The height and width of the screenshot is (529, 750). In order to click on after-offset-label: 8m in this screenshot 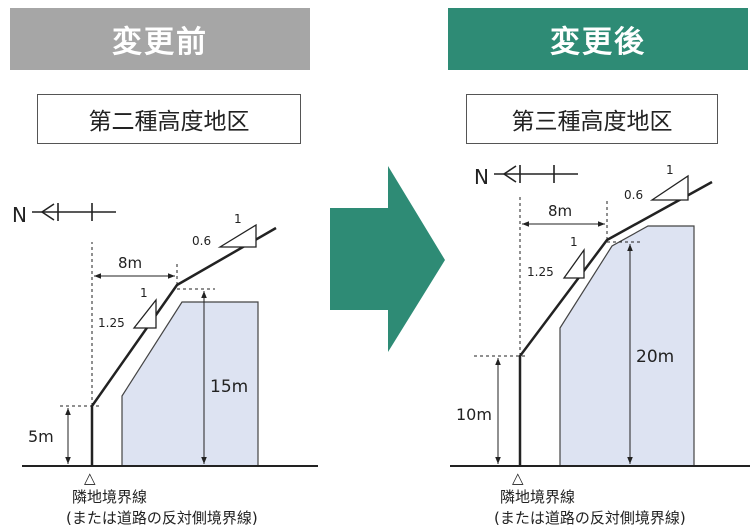, I will do `click(560, 211)`.